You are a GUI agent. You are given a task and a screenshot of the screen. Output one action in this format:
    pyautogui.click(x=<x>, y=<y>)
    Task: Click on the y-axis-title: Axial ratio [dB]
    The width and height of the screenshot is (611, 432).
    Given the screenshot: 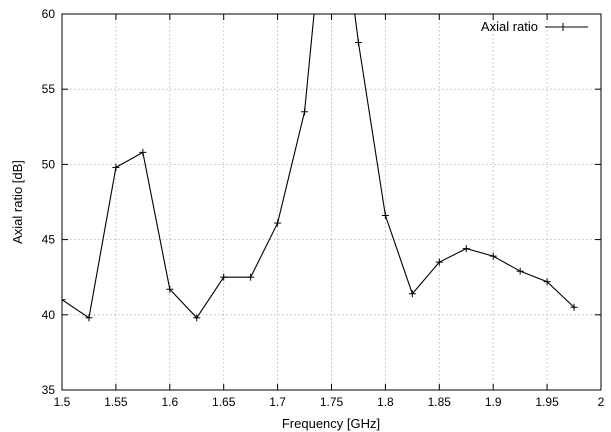 What is the action you would take?
    pyautogui.click(x=17, y=202)
    